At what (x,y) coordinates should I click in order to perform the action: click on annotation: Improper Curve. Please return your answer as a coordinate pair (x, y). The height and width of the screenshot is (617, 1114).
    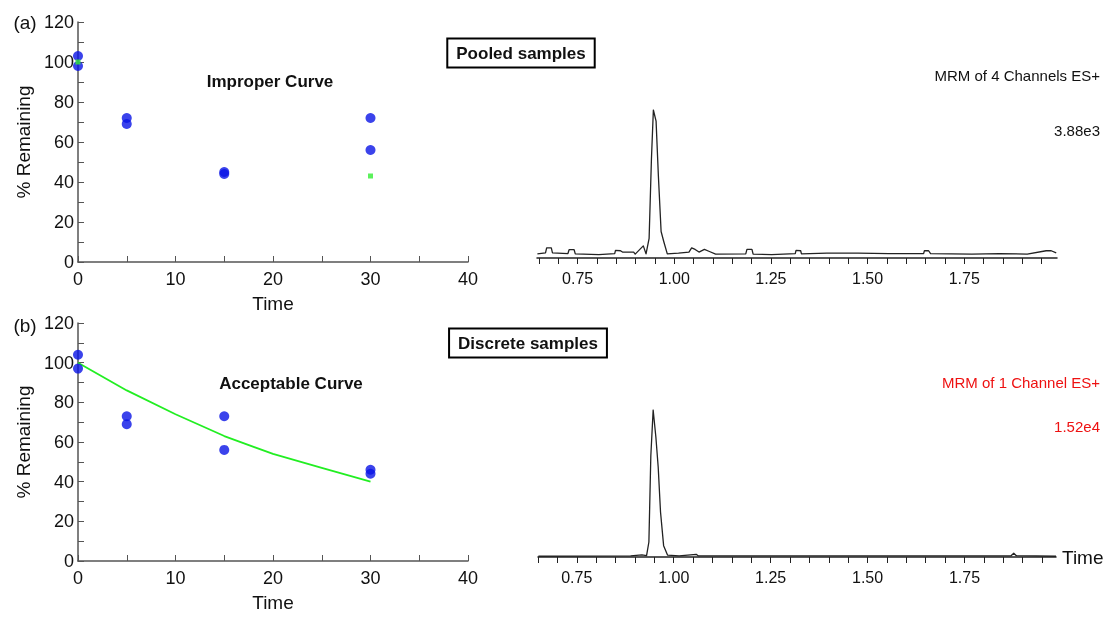
    Looking at the image, I should click on (270, 81).